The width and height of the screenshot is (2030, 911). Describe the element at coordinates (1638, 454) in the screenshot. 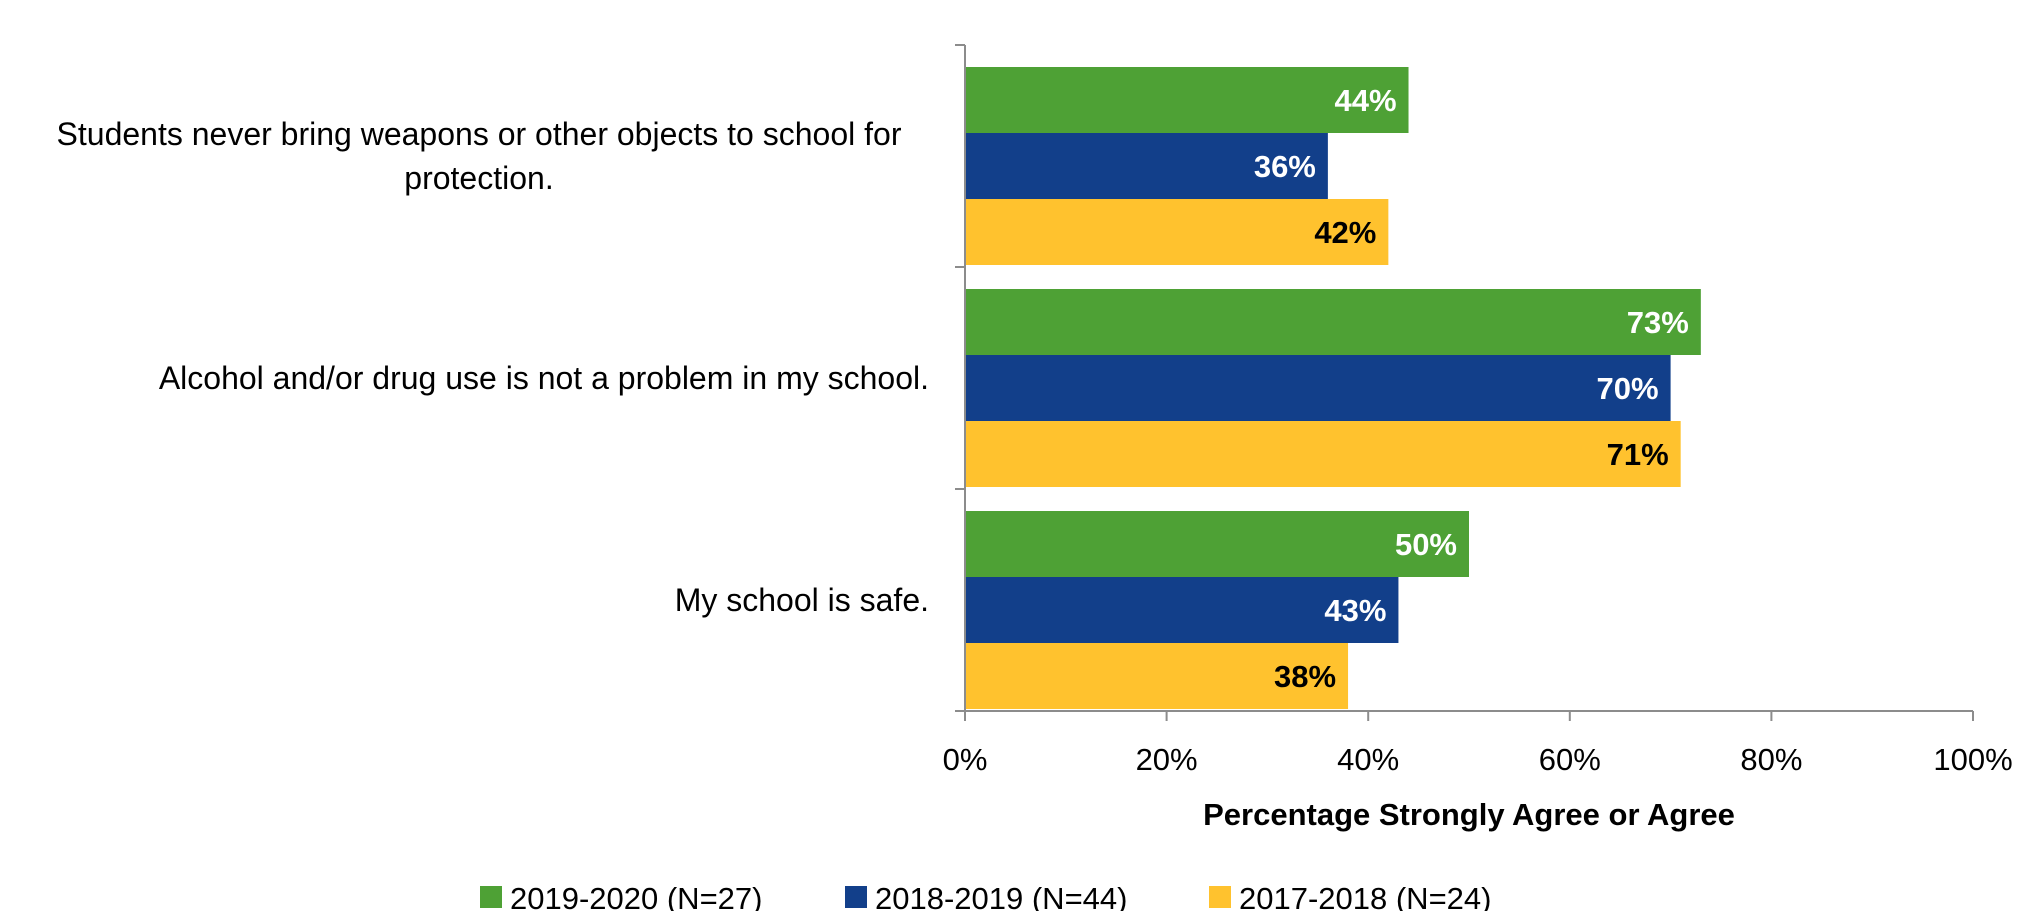

I see `data-label: 71%` at that location.